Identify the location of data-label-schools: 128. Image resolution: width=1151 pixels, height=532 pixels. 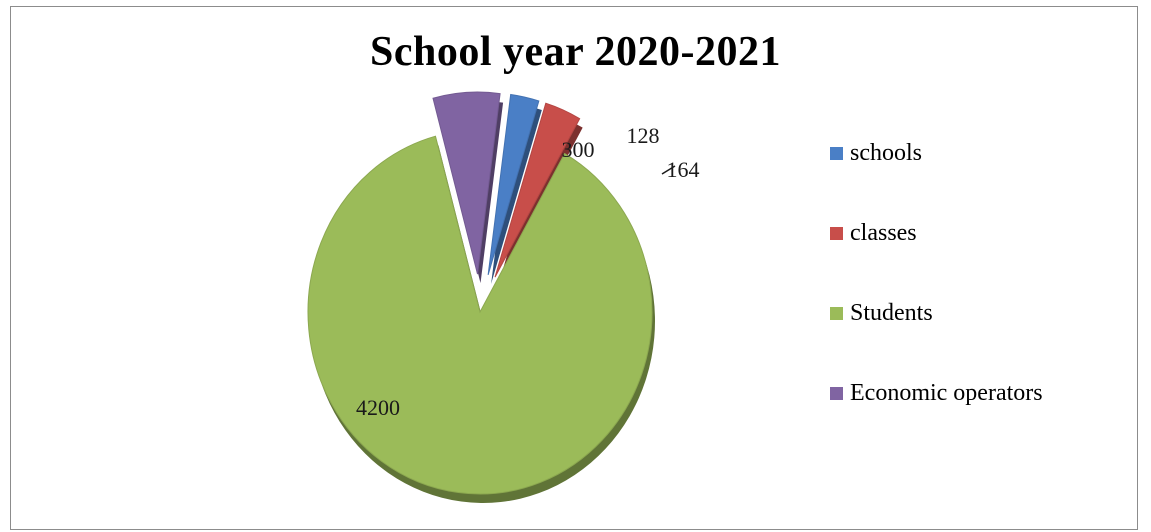
(643, 135).